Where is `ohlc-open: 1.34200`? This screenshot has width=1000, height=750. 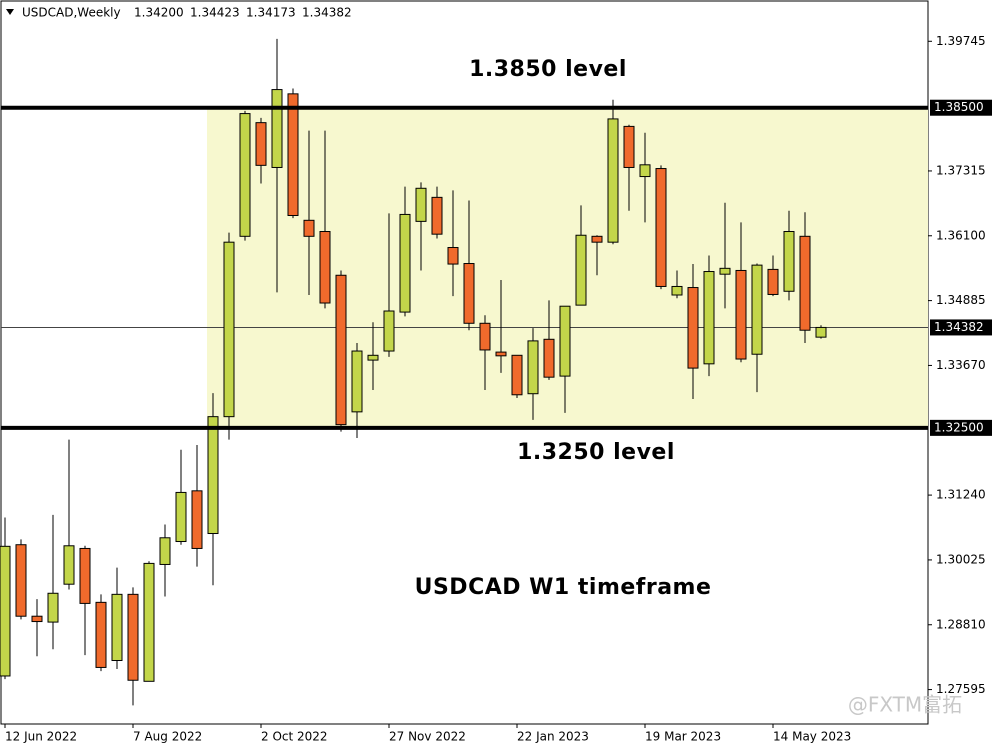
ohlc-open: 1.34200 is located at coordinates (159, 13).